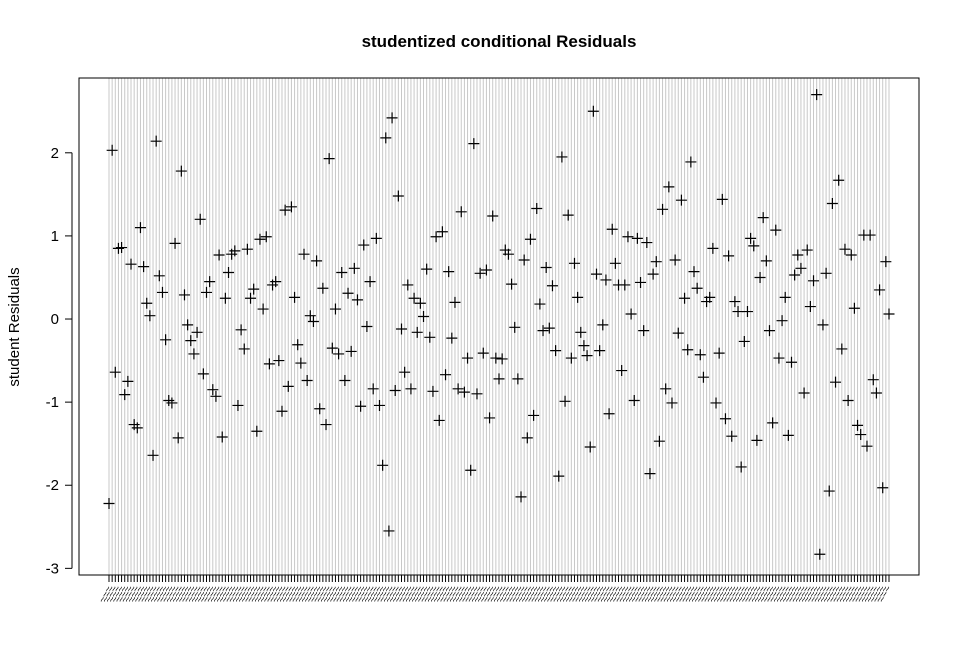 The width and height of the screenshot is (960, 672). What do you see at coordinates (52, 485) in the screenshot?
I see `y-tick-label: -2` at bounding box center [52, 485].